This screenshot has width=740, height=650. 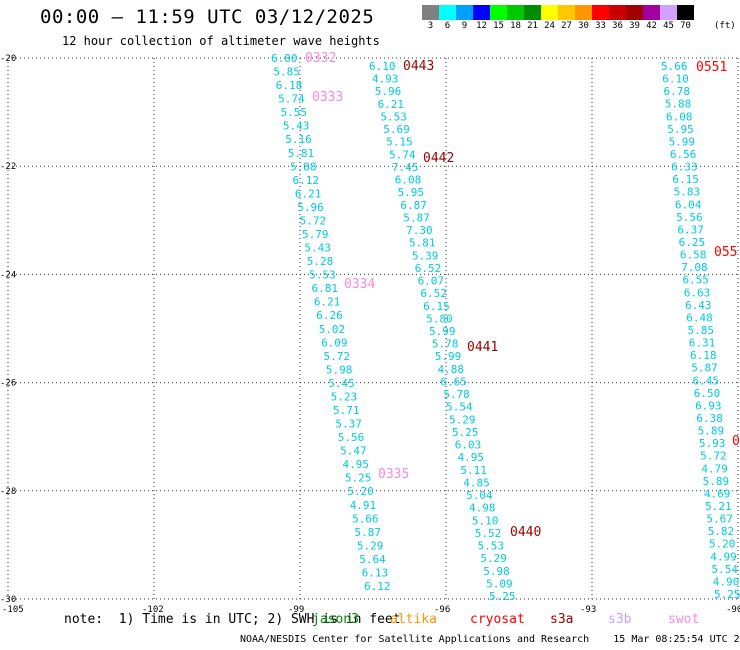 I want to click on mission-name: s3b, so click(x=620, y=619).